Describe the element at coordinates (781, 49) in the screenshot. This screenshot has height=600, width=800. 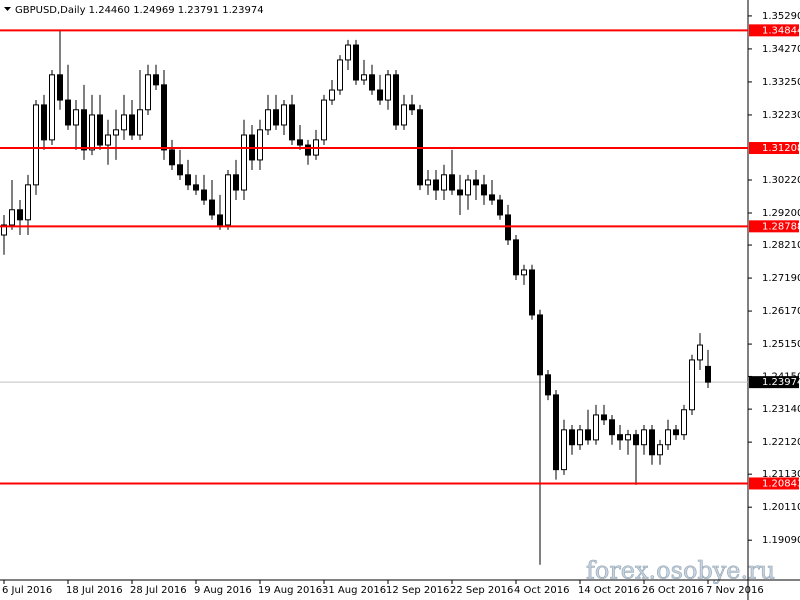
I see `y-tick-label: 1.34270` at that location.